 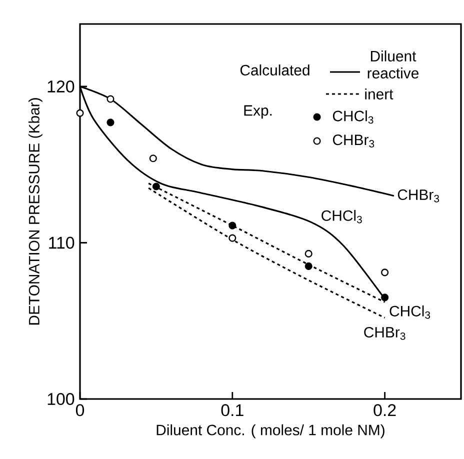 I want to click on legend-label: CHBr$_{3}$, so click(x=353, y=141).